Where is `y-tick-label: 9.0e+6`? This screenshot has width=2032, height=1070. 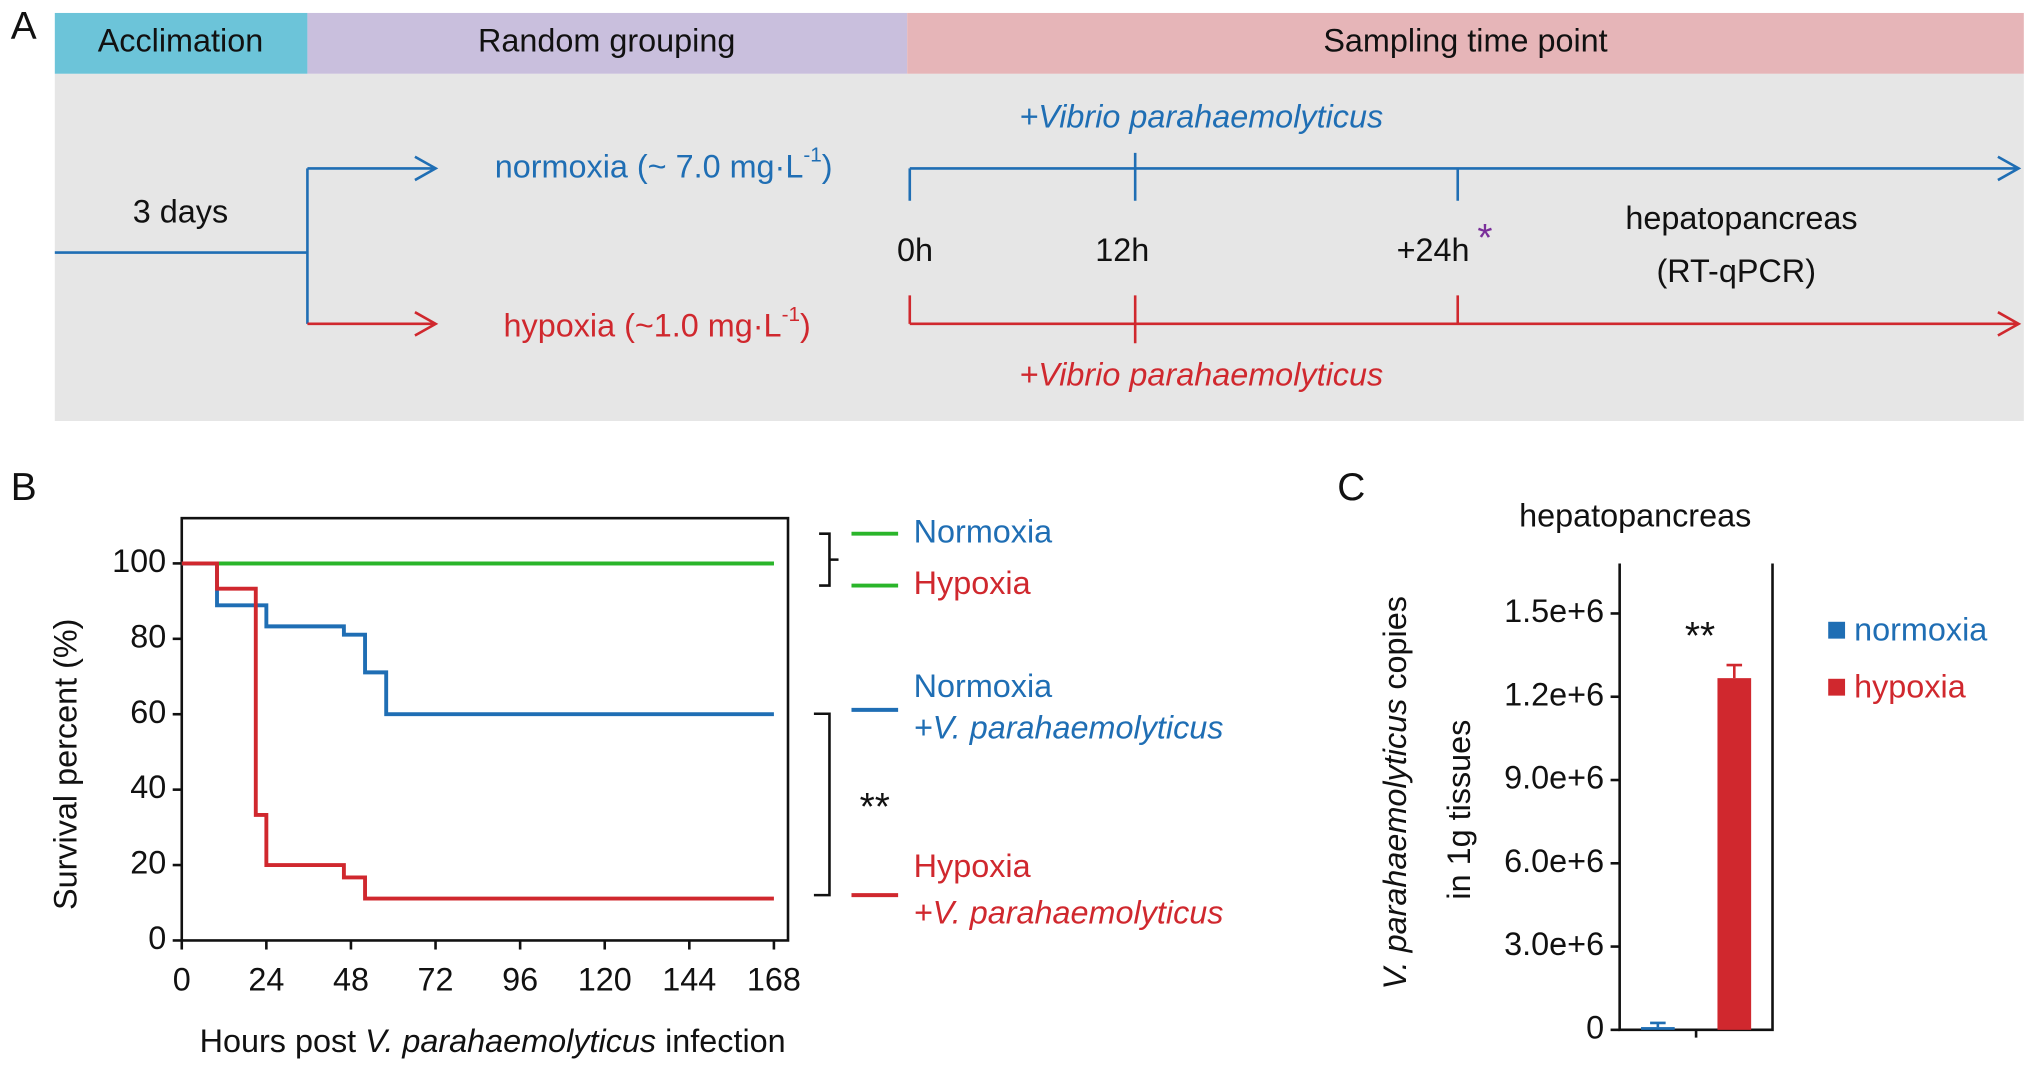 y-tick-label: 9.0e+6 is located at coordinates (1554, 778).